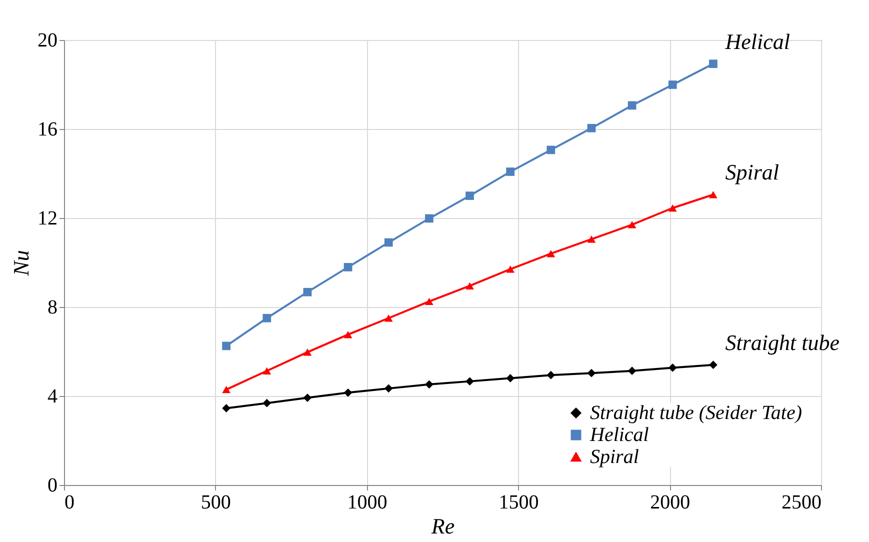 The image size is (869, 542). I want to click on legend-label: Straight tube (Seider Tate), so click(696, 413).